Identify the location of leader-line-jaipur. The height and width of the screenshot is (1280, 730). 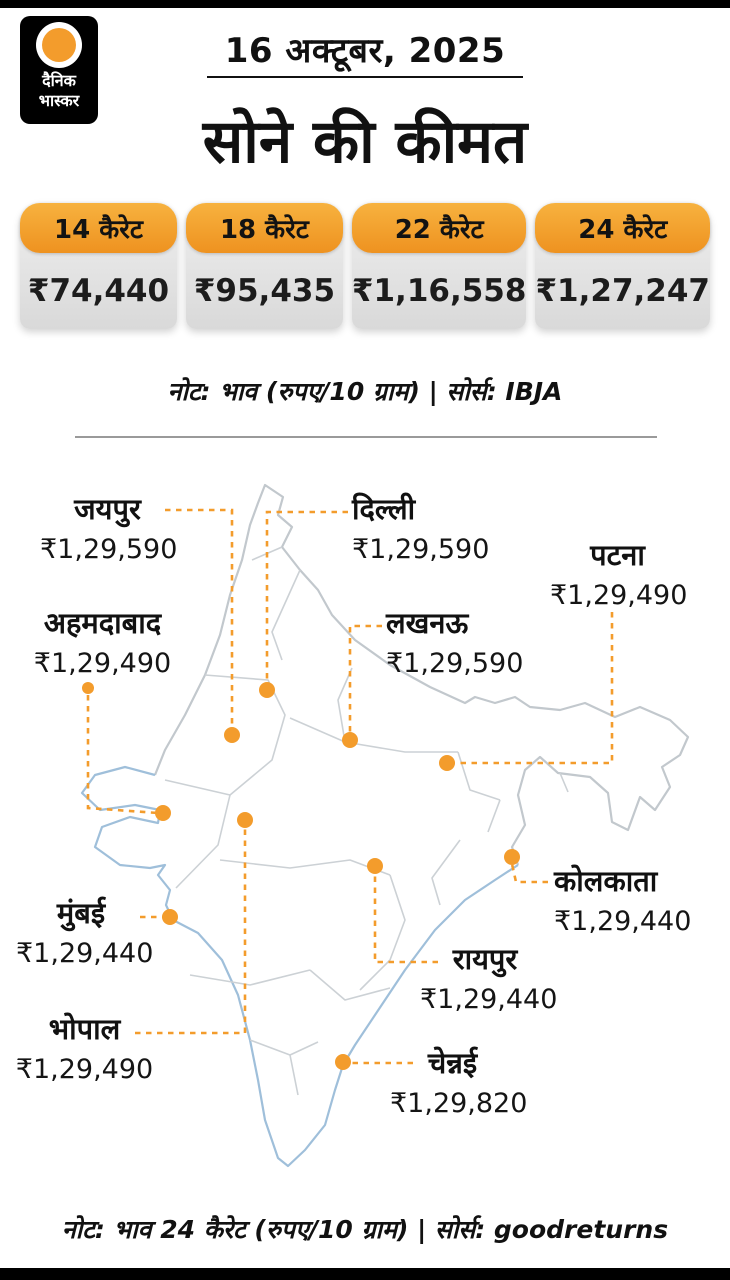
(199, 621).